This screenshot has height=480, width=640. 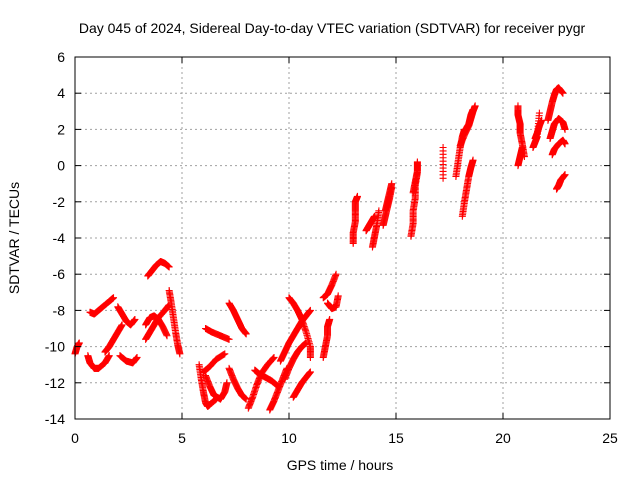 I want to click on series-arc36, so click(x=467, y=188).